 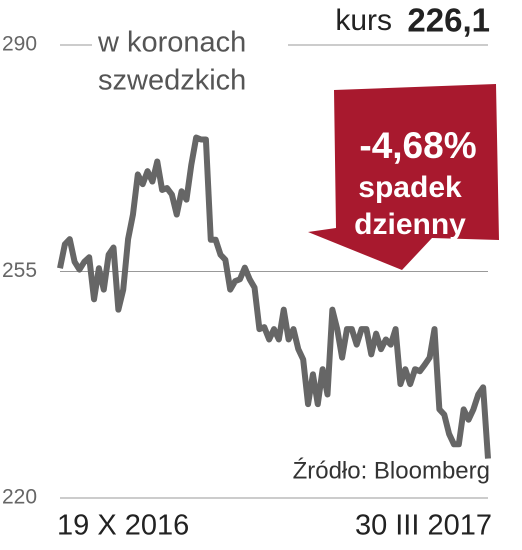 What do you see at coordinates (19, 497) in the screenshot?
I see `y-tick-label: 220` at bounding box center [19, 497].